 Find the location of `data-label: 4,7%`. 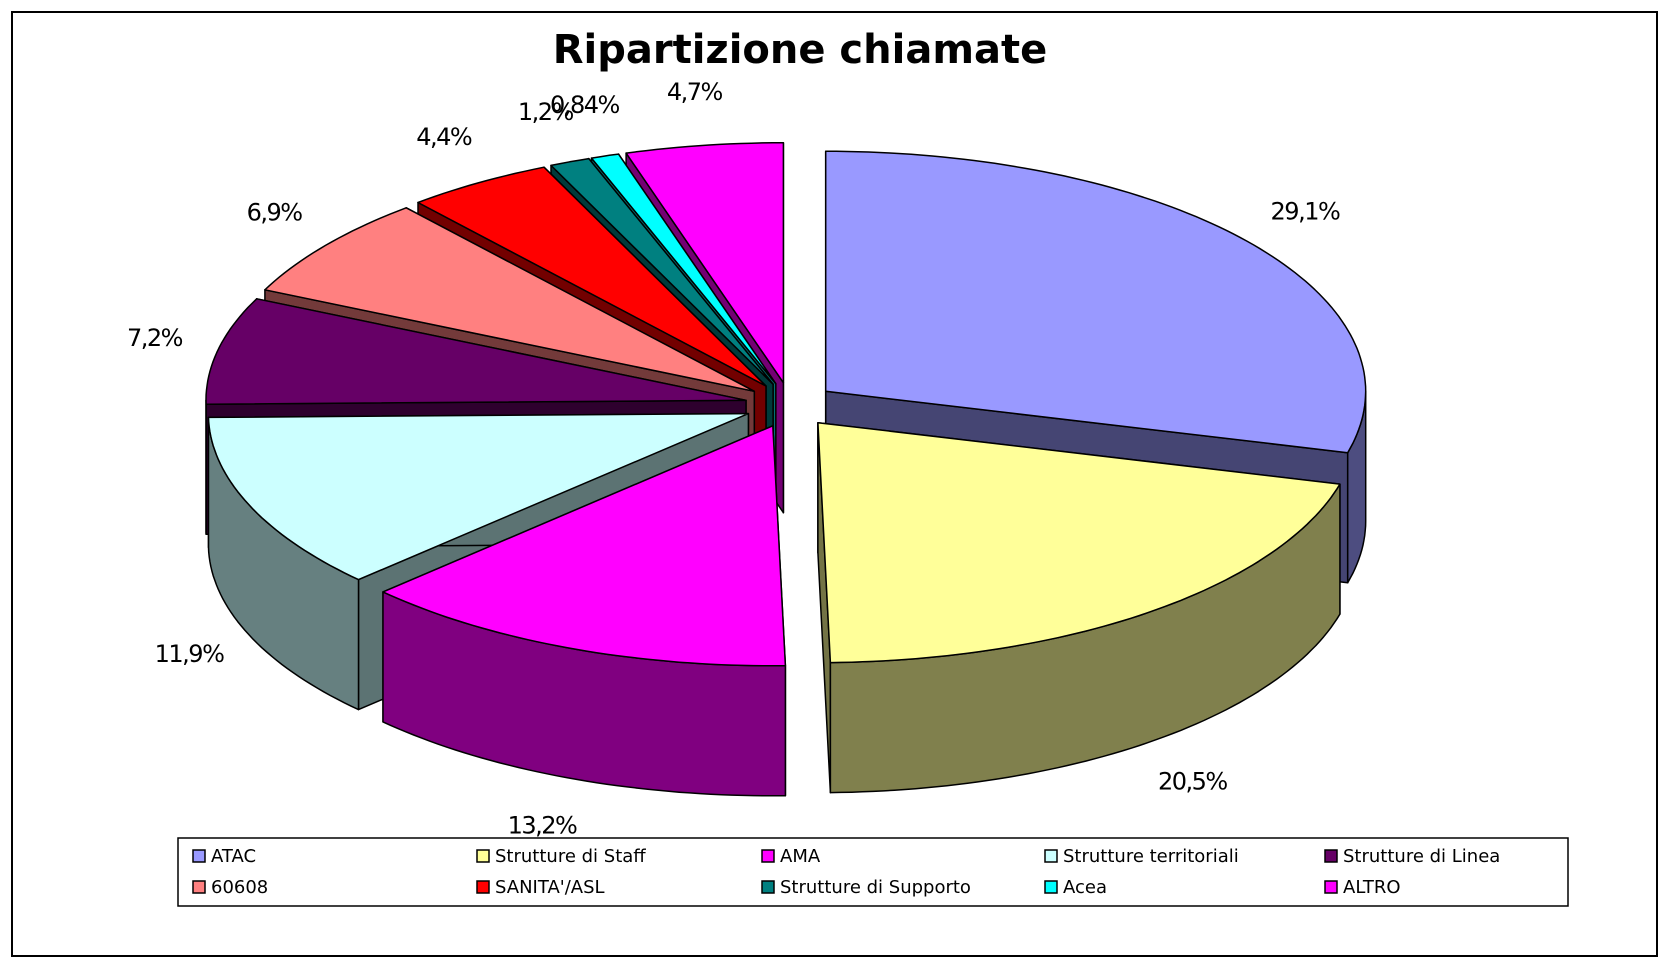

data-label: 4,7% is located at coordinates (695, 92).